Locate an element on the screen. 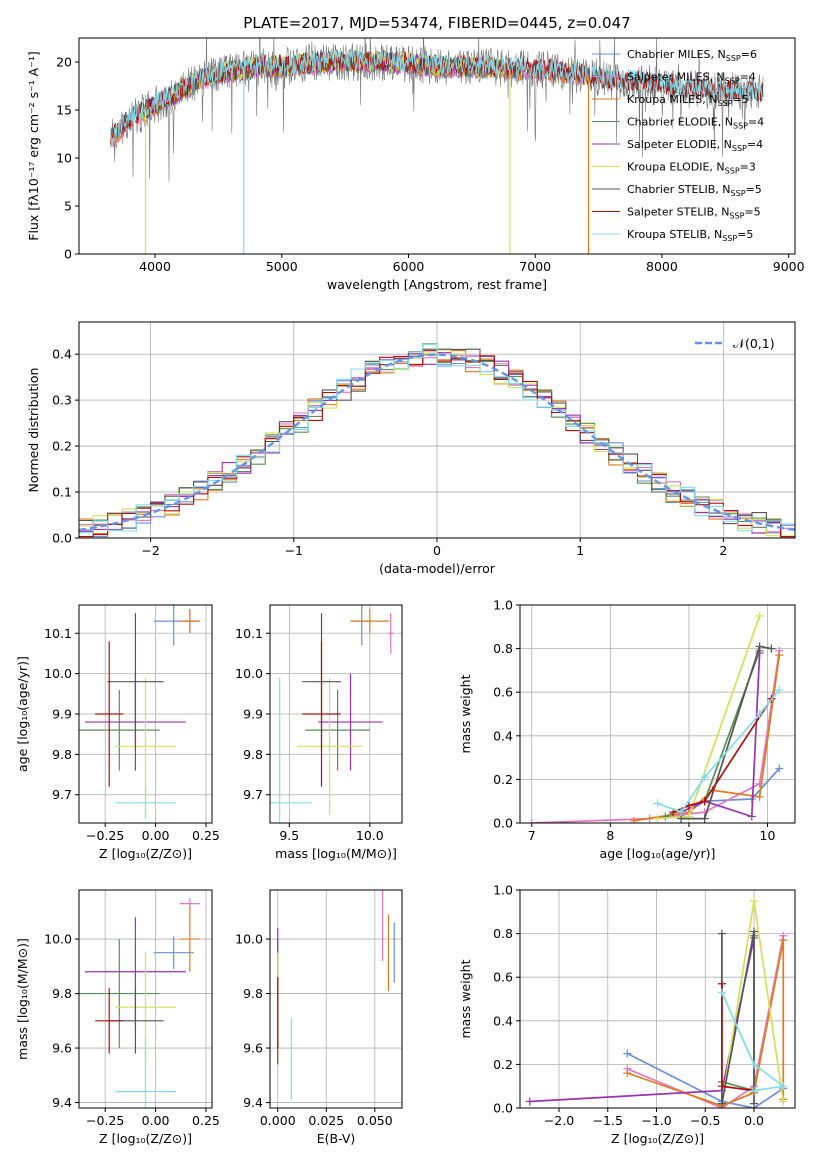 Image resolution: width=819 pixels, height=1170 pixels. x-tick-label: −2.0 is located at coordinates (559, 1120).